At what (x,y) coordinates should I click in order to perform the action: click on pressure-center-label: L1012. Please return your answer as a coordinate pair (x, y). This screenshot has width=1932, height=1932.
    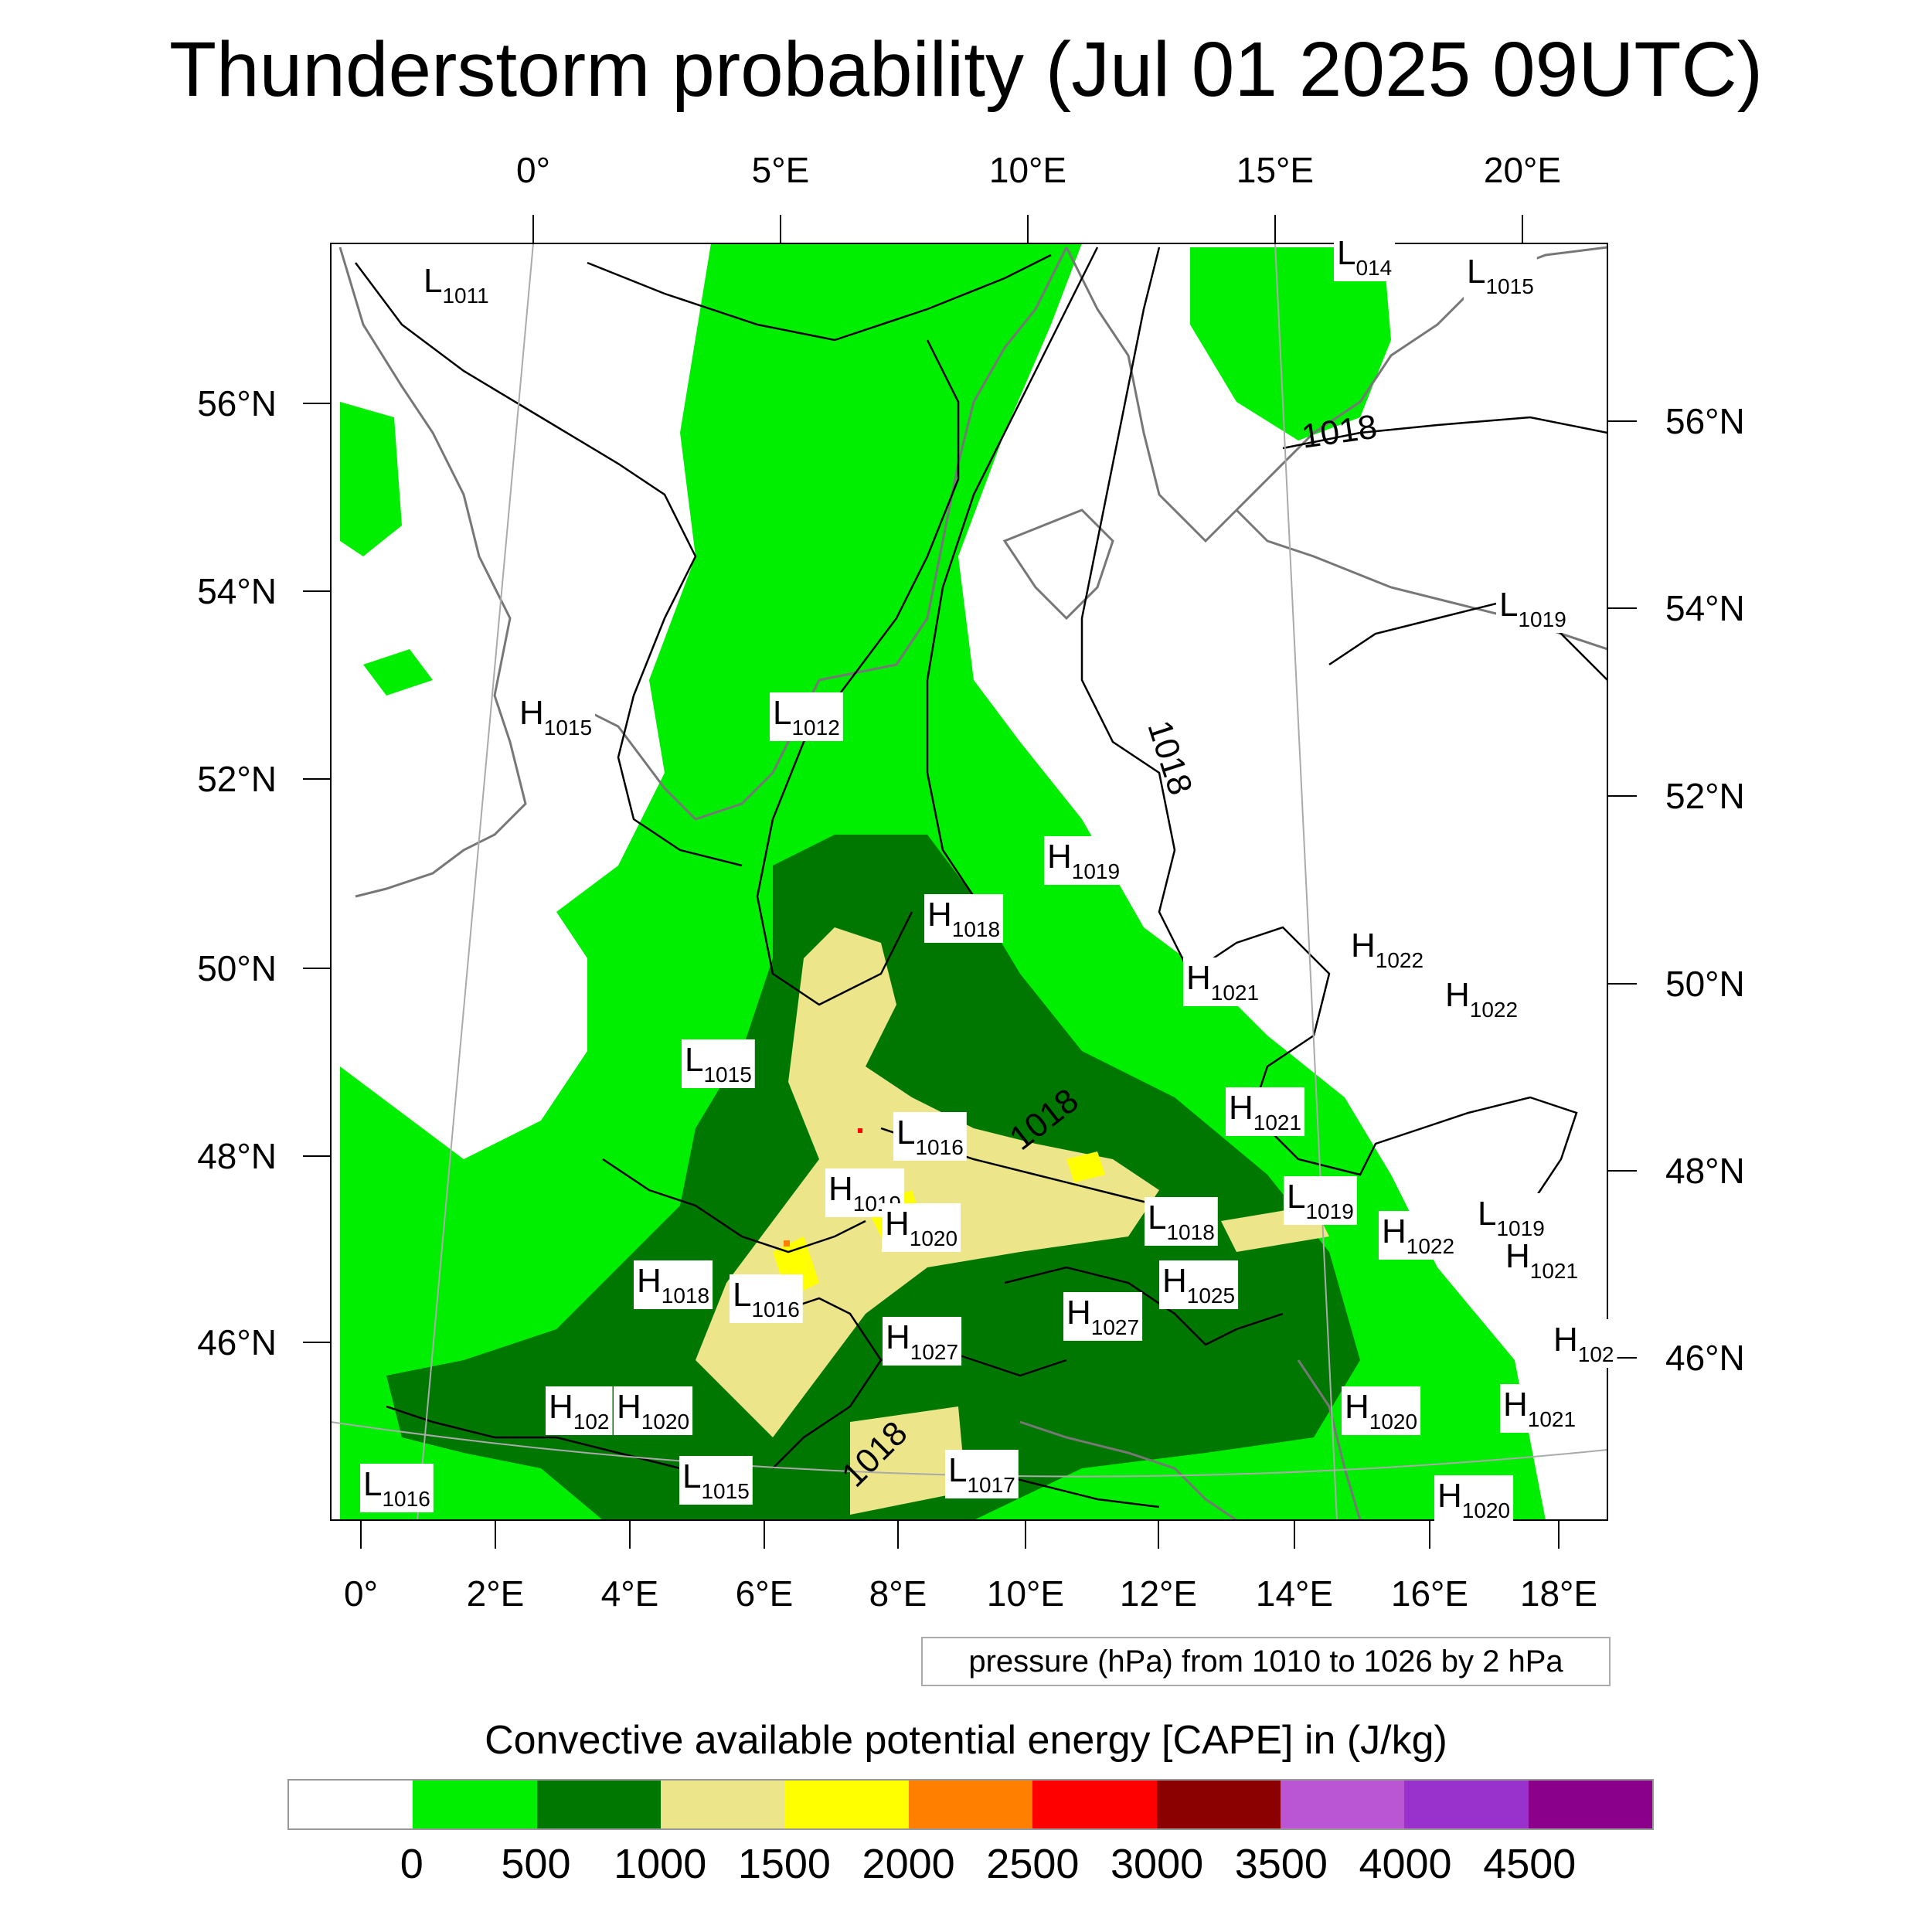
    Looking at the image, I should click on (807, 717).